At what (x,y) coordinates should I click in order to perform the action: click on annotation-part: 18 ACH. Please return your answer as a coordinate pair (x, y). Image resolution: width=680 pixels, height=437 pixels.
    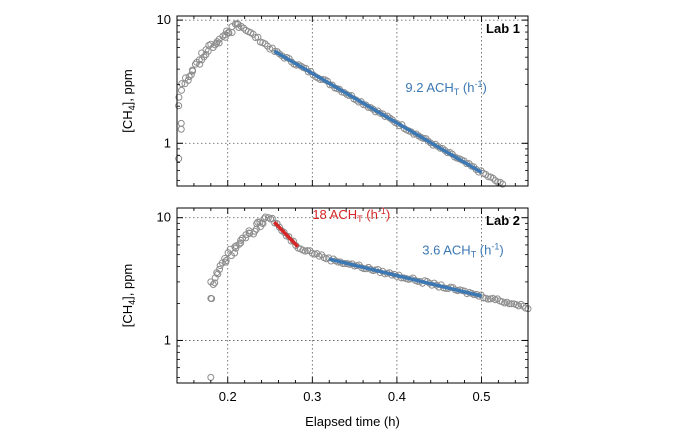
    Looking at the image, I should click on (334, 214).